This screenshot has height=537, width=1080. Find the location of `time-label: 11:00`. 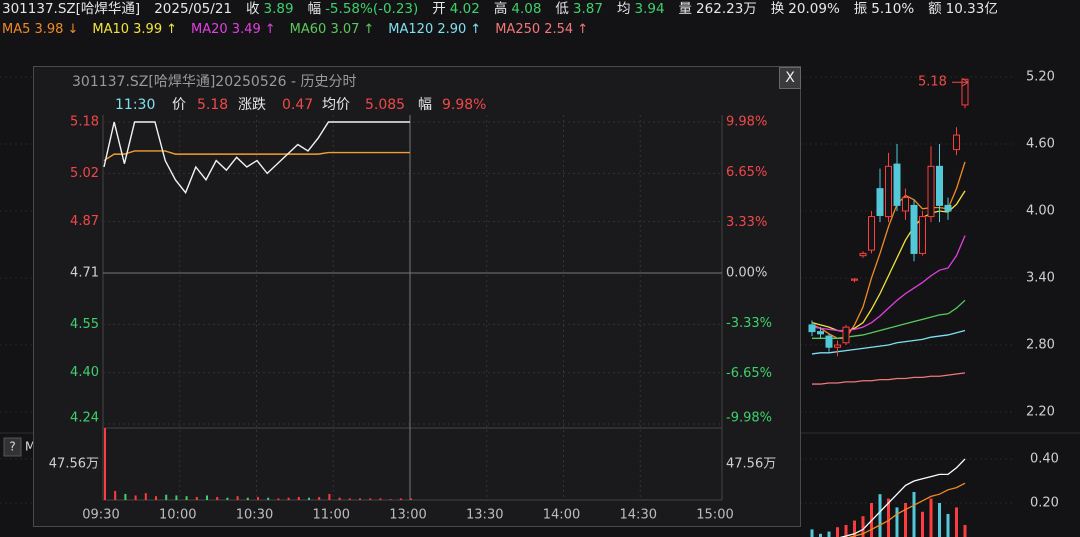

time-label: 11:00 is located at coordinates (331, 515).